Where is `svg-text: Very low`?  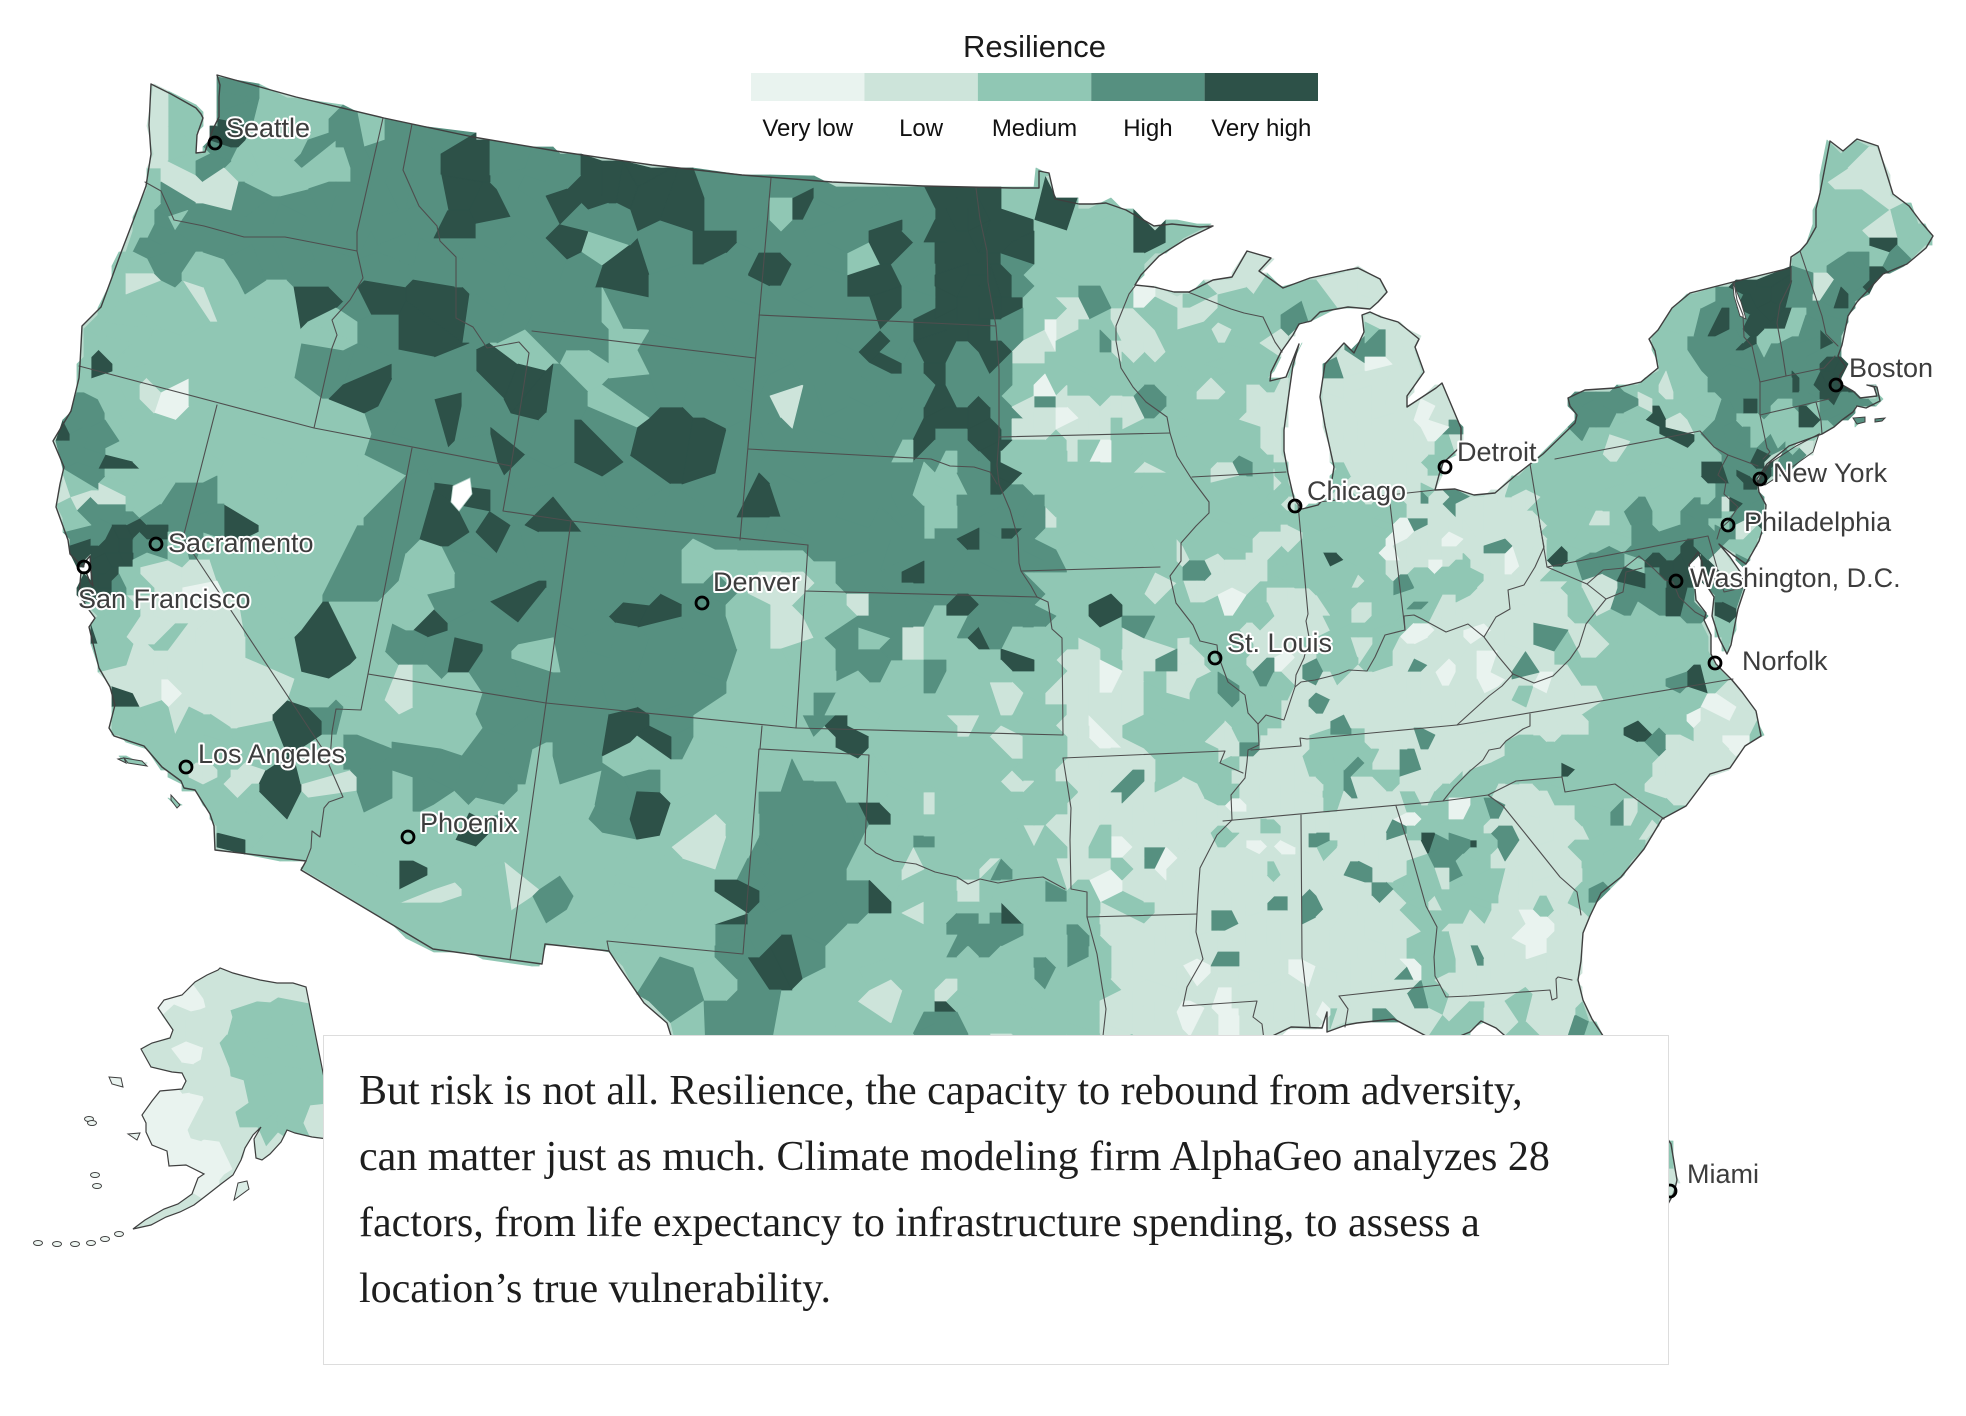
svg-text: Very low is located at coordinates (807, 128).